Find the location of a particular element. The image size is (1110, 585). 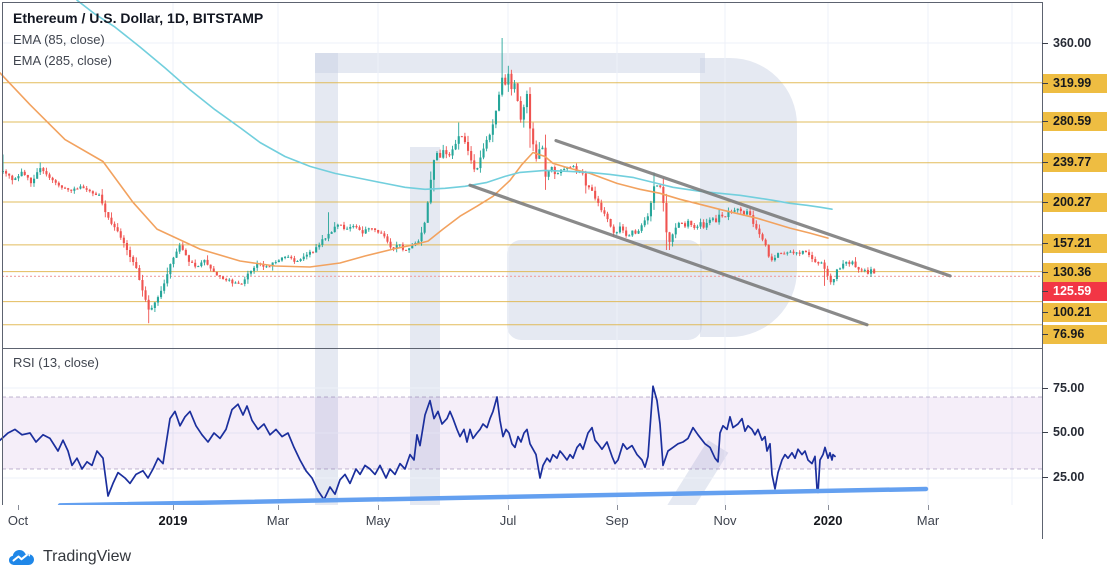

price-axis-label: 50.00 is located at coordinates (1069, 431).